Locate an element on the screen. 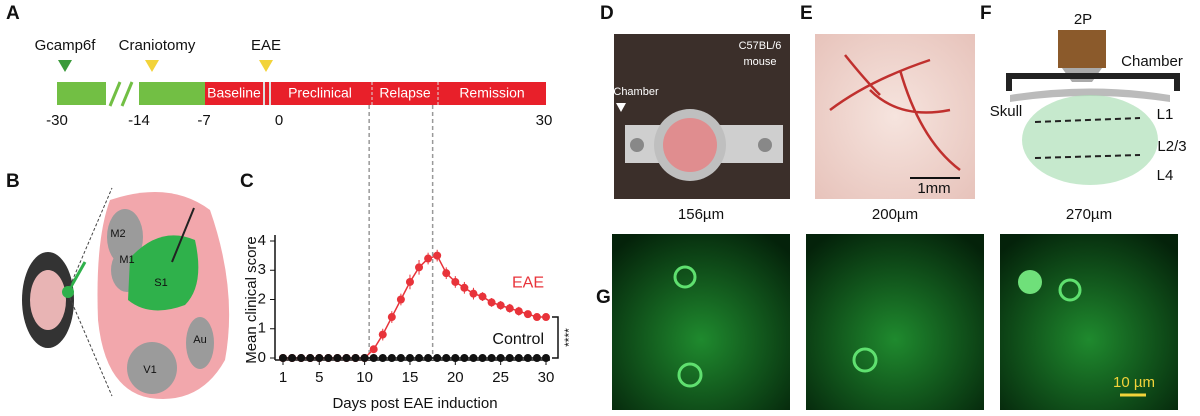 The width and height of the screenshot is (1200, 416). region-label: M1 is located at coordinates (126, 260).